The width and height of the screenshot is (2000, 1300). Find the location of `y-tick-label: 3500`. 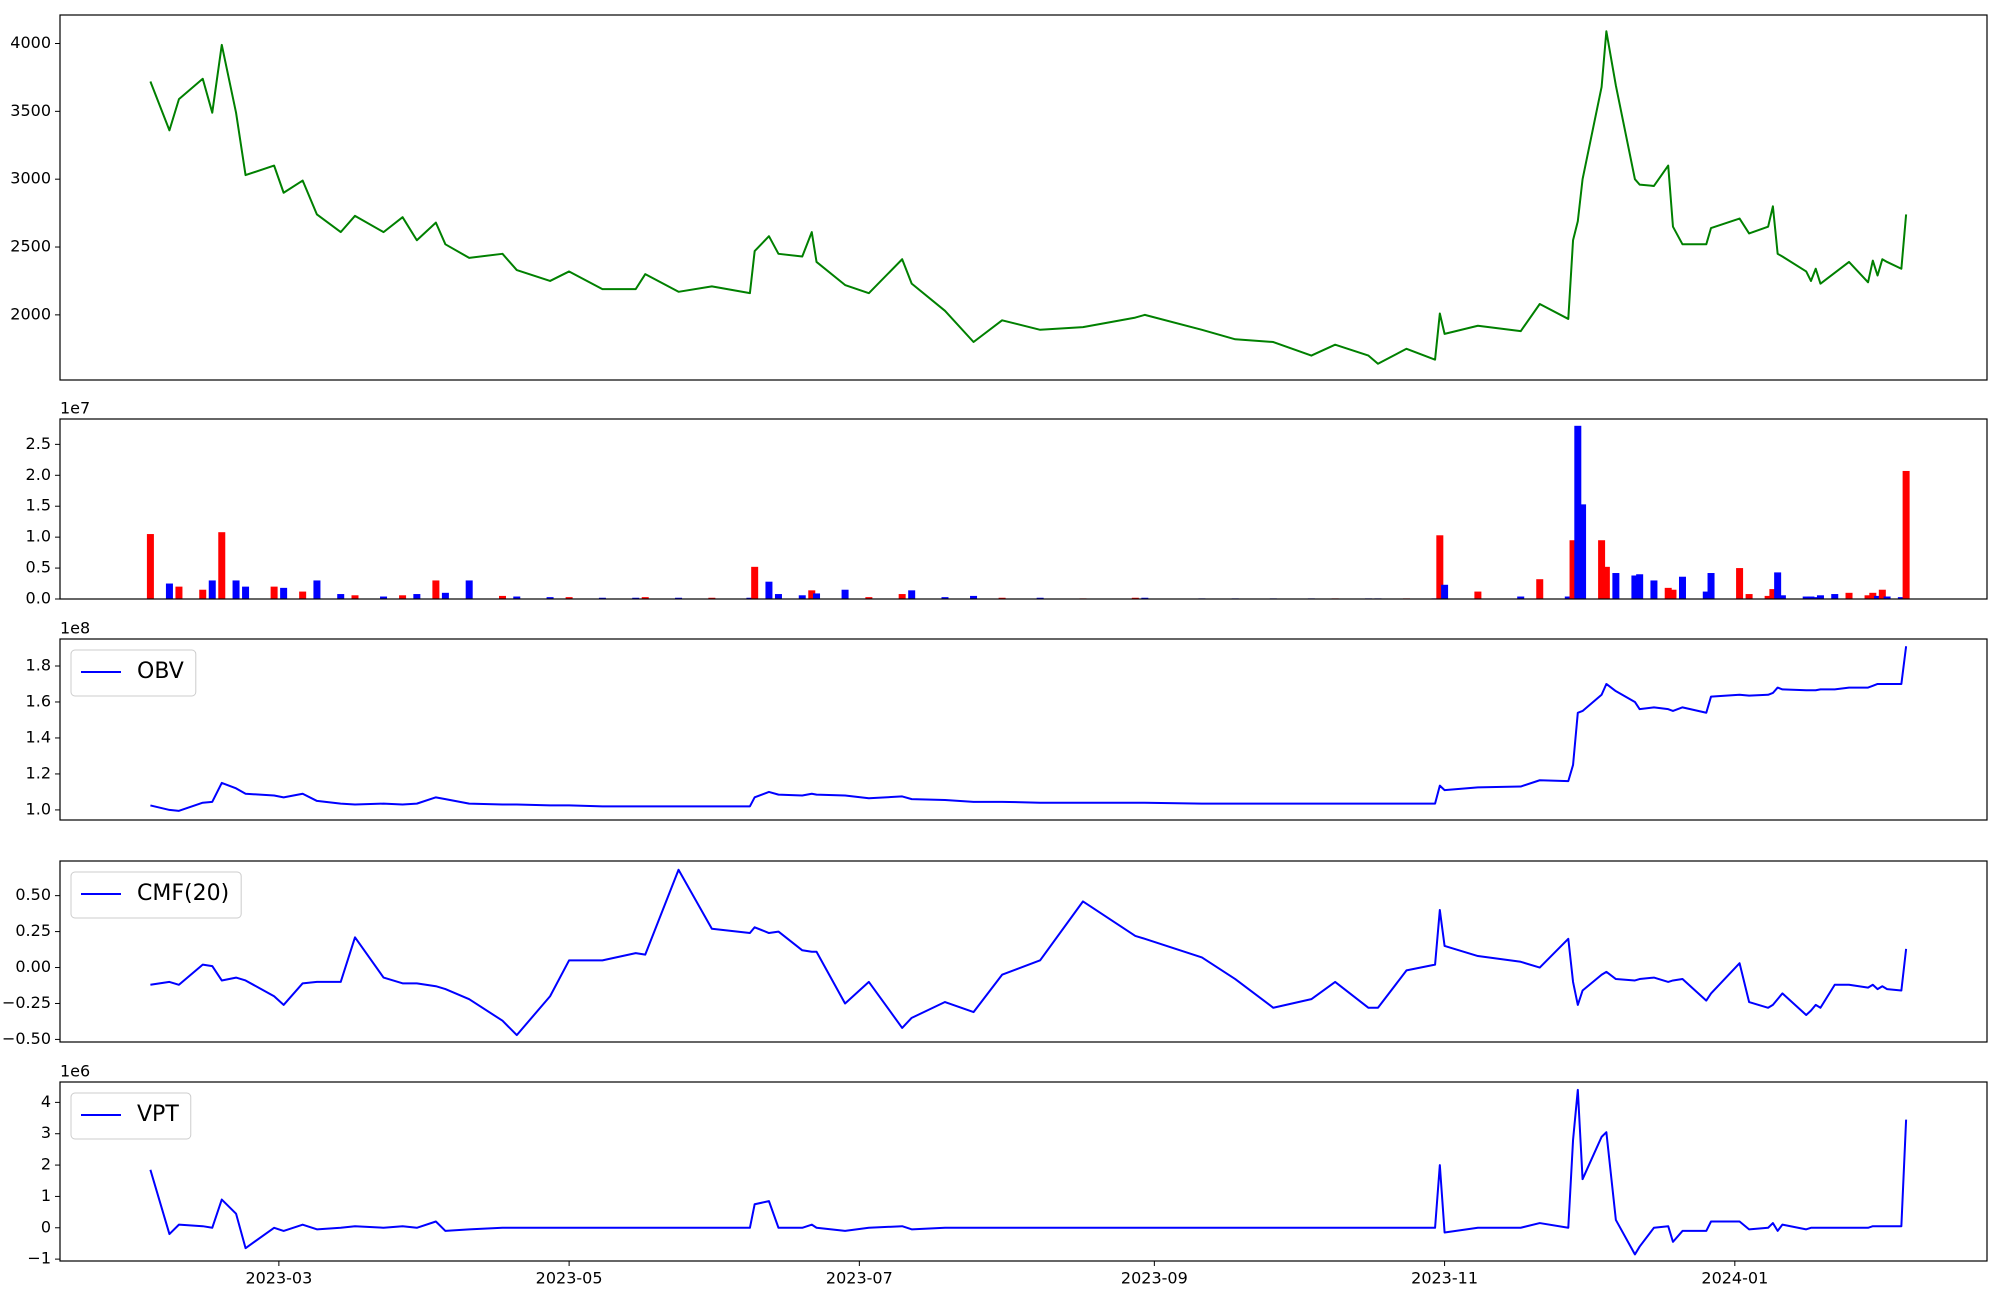

y-tick-label: 3500 is located at coordinates (30, 110).